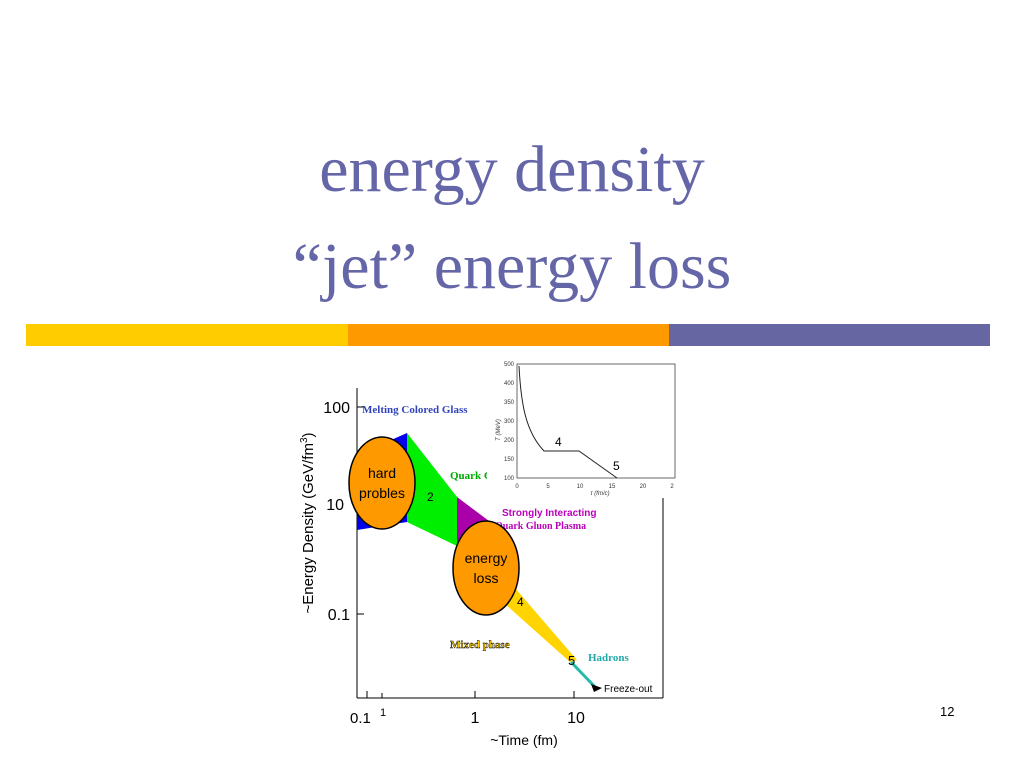 Image resolution: width=1024 pixels, height=768 pixels. Describe the element at coordinates (612, 487) in the screenshot. I see `inset-x-tick: 15` at that location.